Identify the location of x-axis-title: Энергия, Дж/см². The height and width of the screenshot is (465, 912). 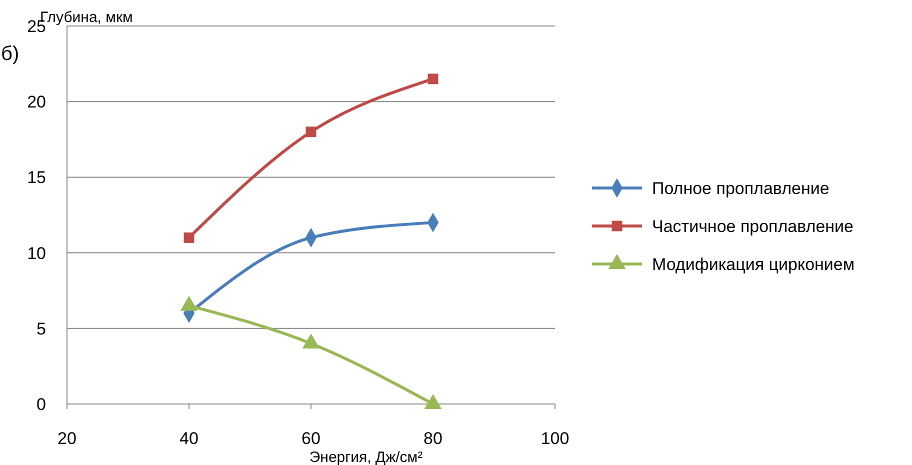
(366, 457).